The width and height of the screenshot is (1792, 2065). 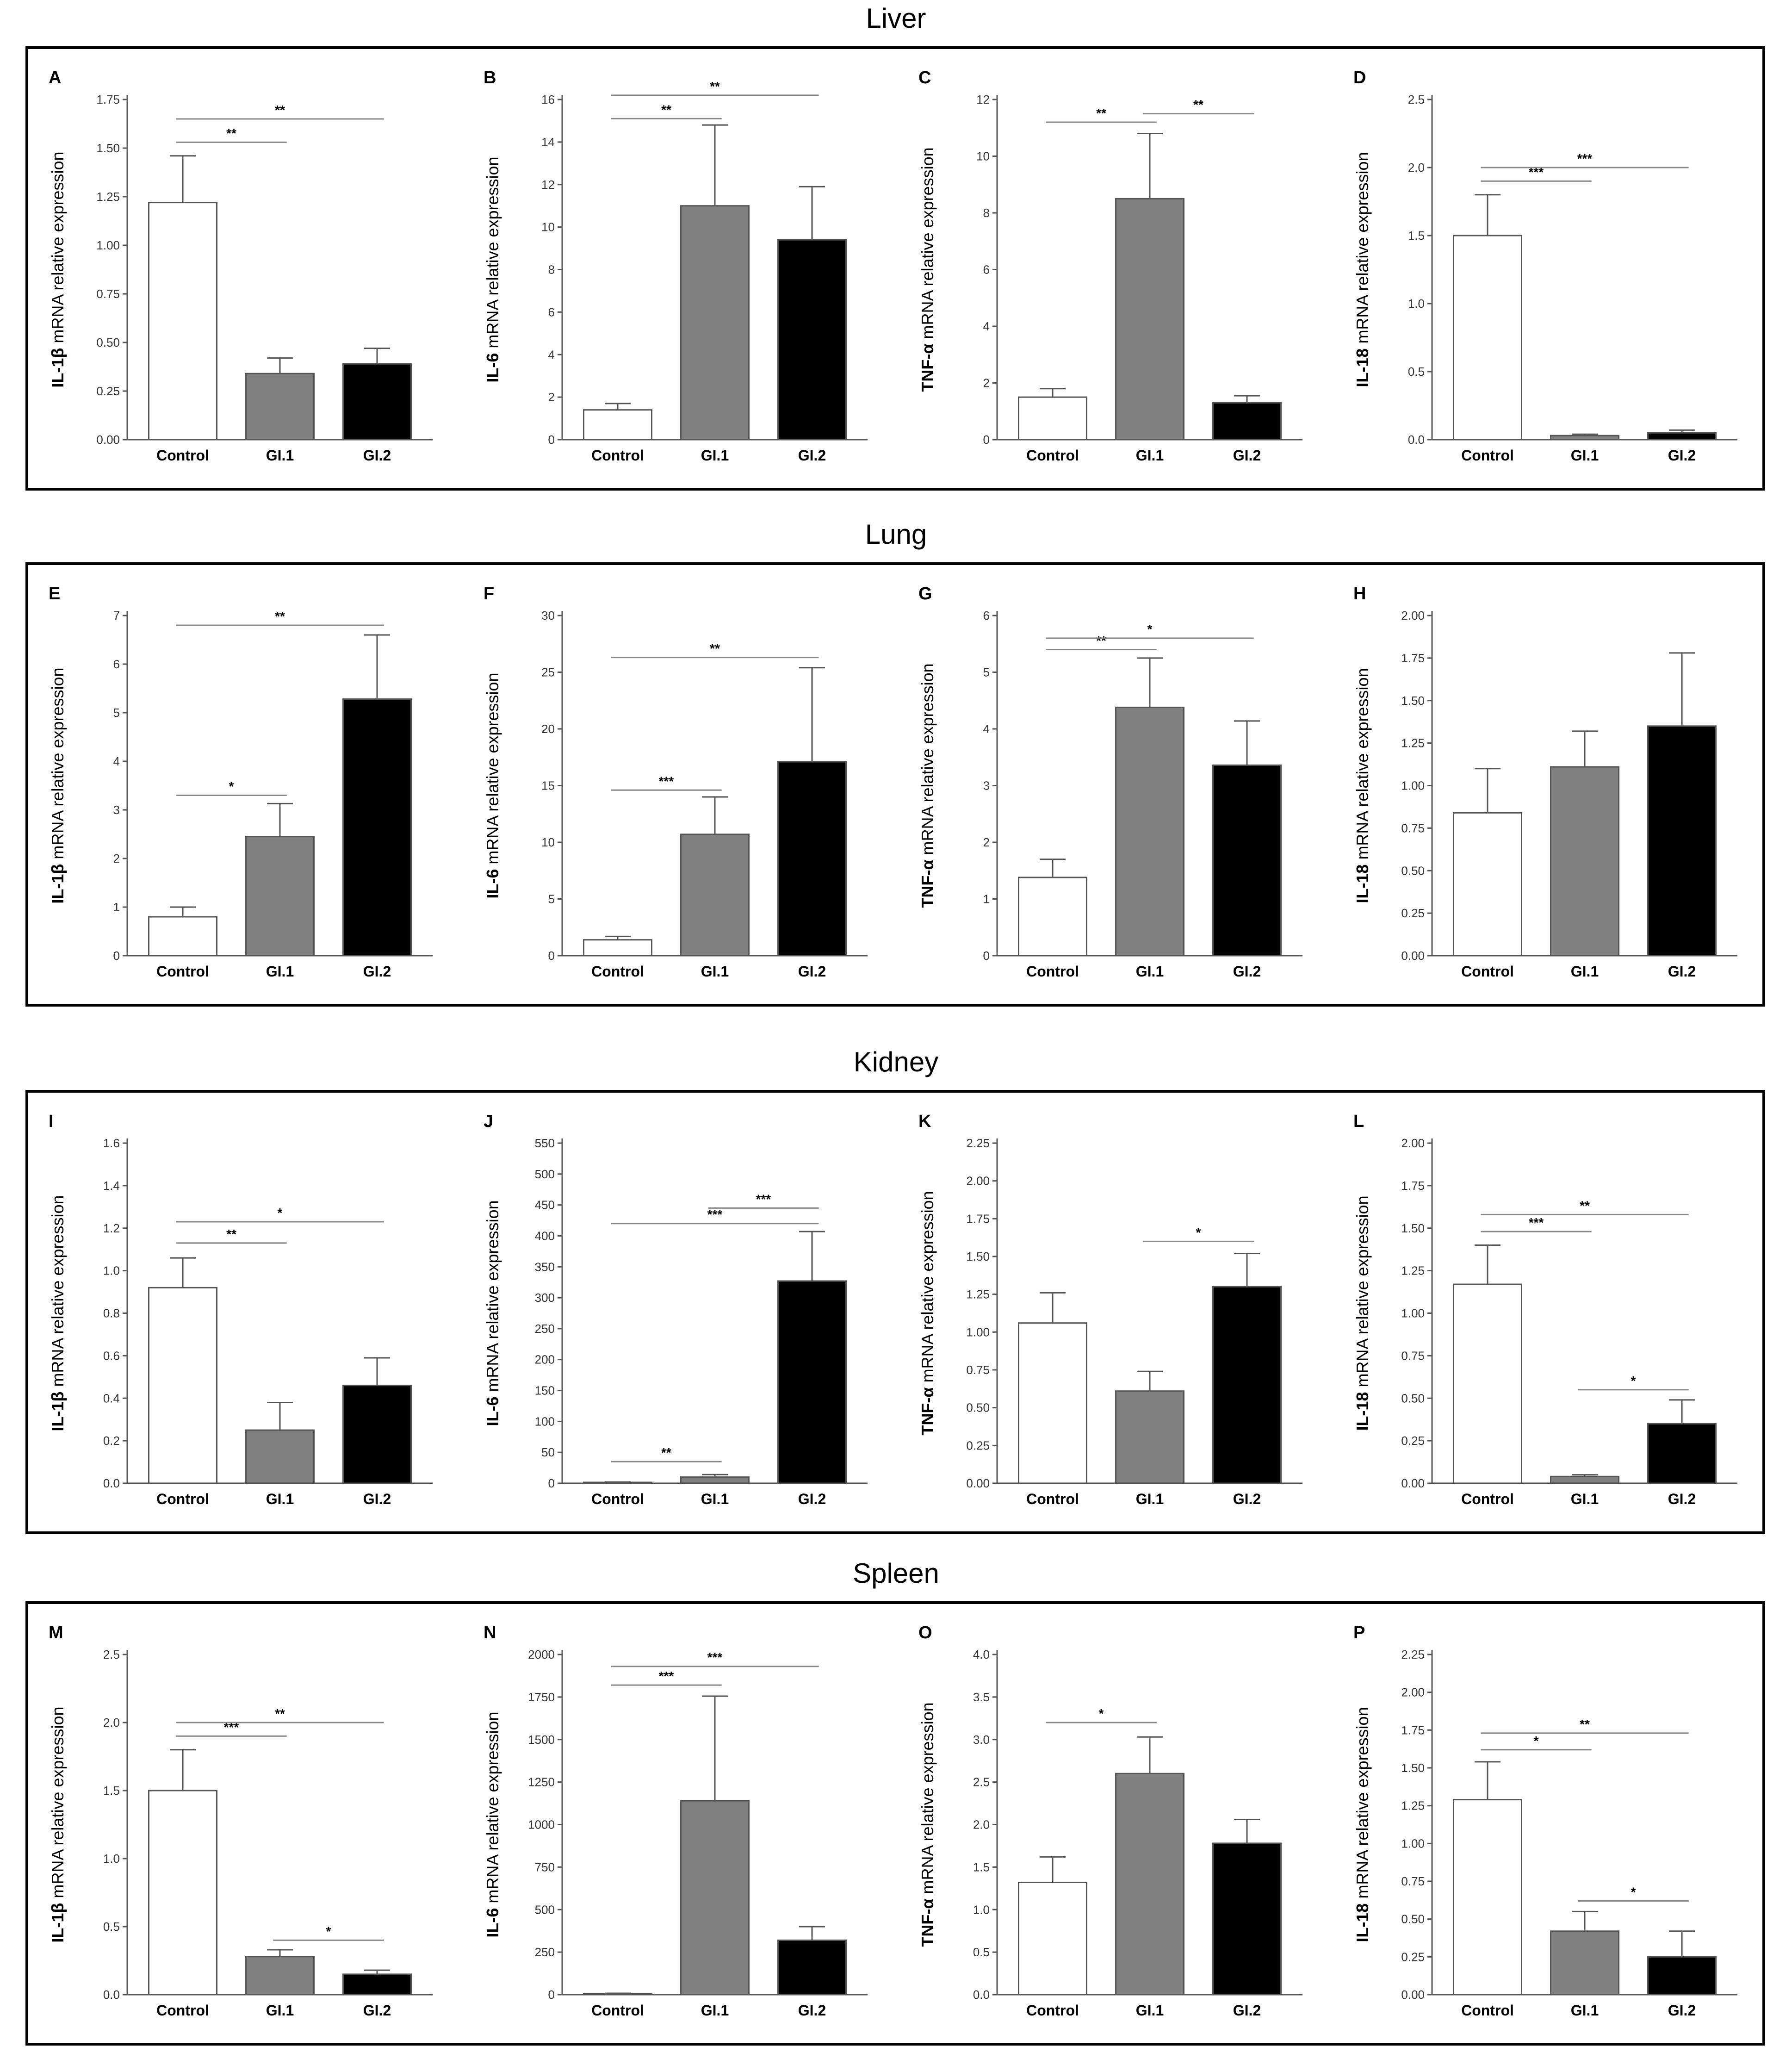 What do you see at coordinates (548, 786) in the screenshot?
I see `y-tick-label: 15` at bounding box center [548, 786].